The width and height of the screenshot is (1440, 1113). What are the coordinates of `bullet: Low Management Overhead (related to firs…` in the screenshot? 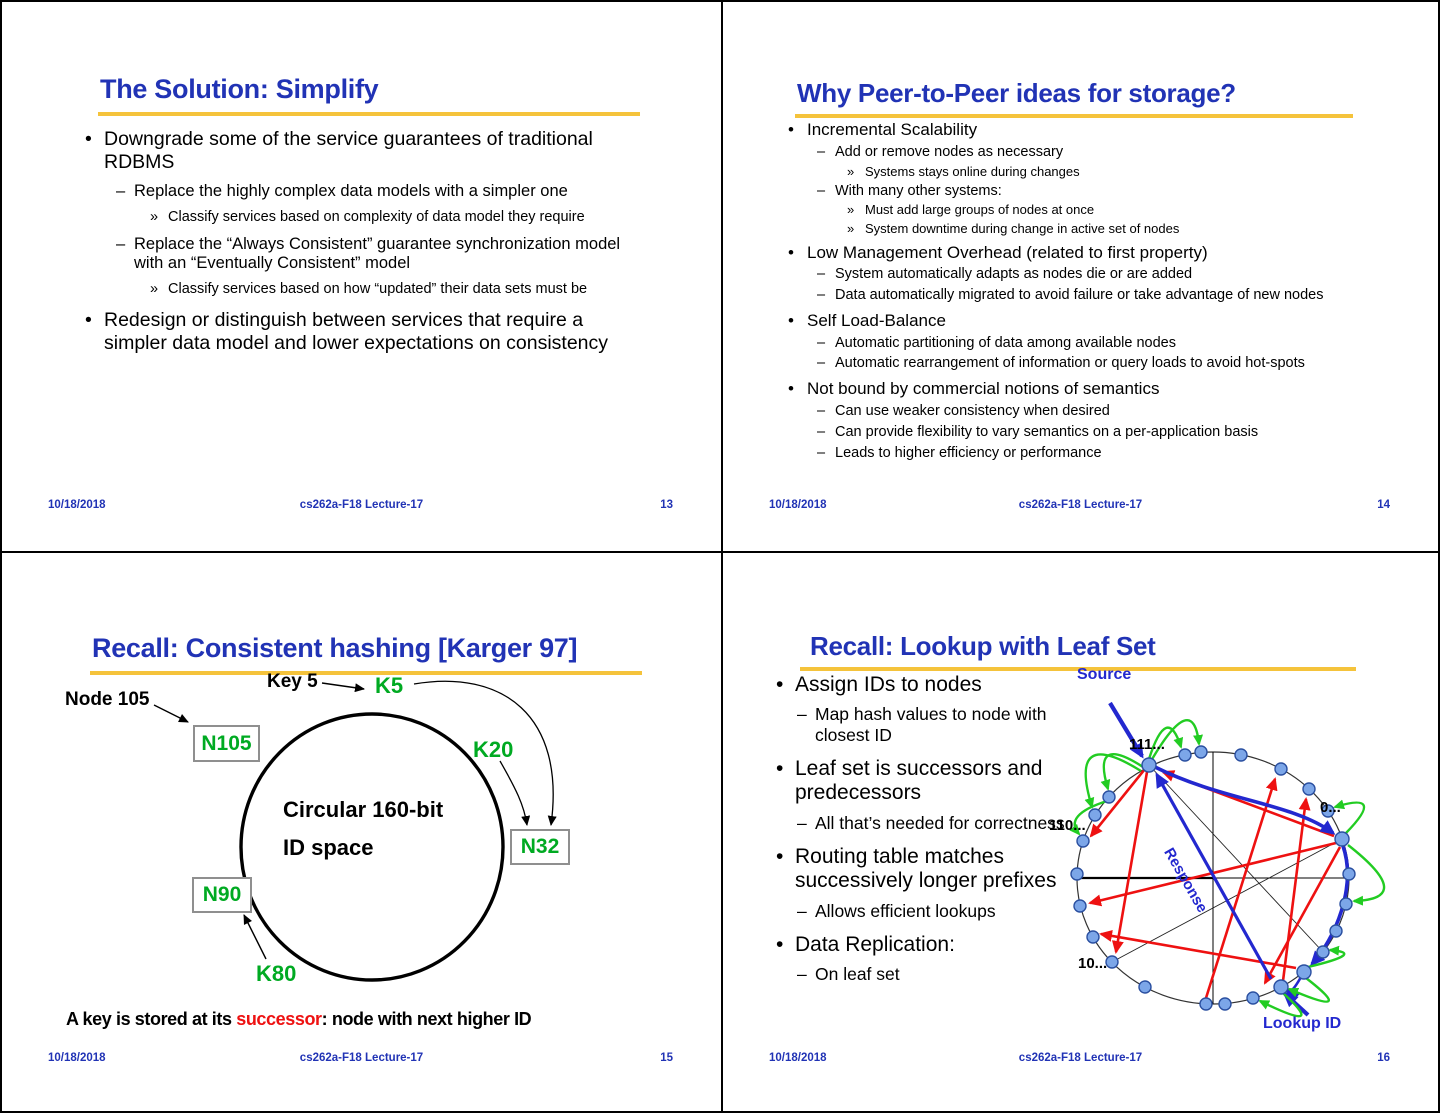 It's located at (1079, 253).